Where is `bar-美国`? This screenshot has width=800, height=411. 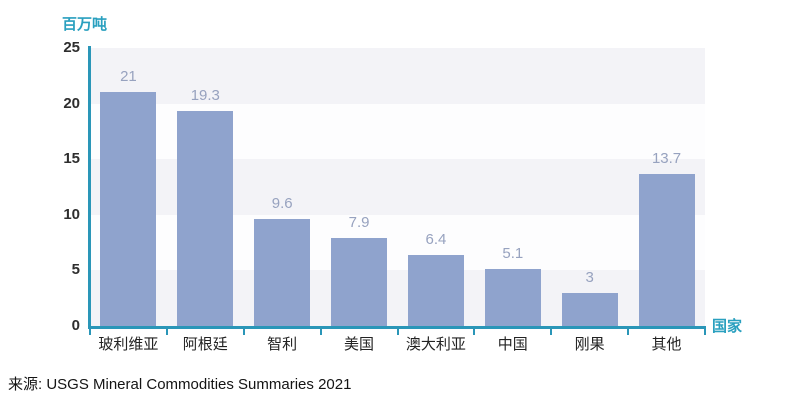
bar-美国 is located at coordinates (359, 282).